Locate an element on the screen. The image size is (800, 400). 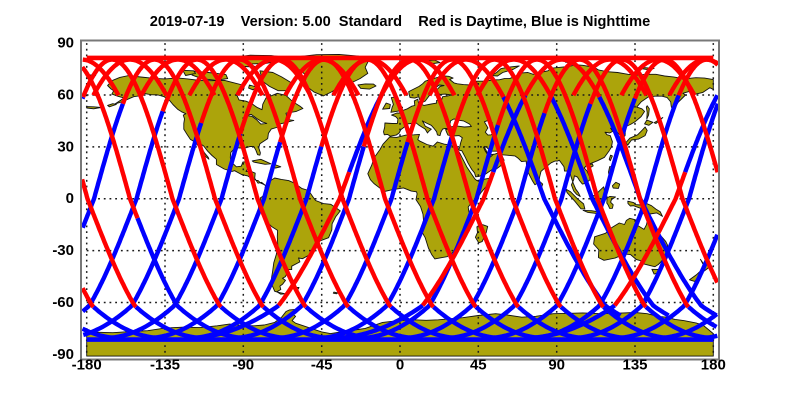
svg-text: -45 is located at coordinates (322, 364).